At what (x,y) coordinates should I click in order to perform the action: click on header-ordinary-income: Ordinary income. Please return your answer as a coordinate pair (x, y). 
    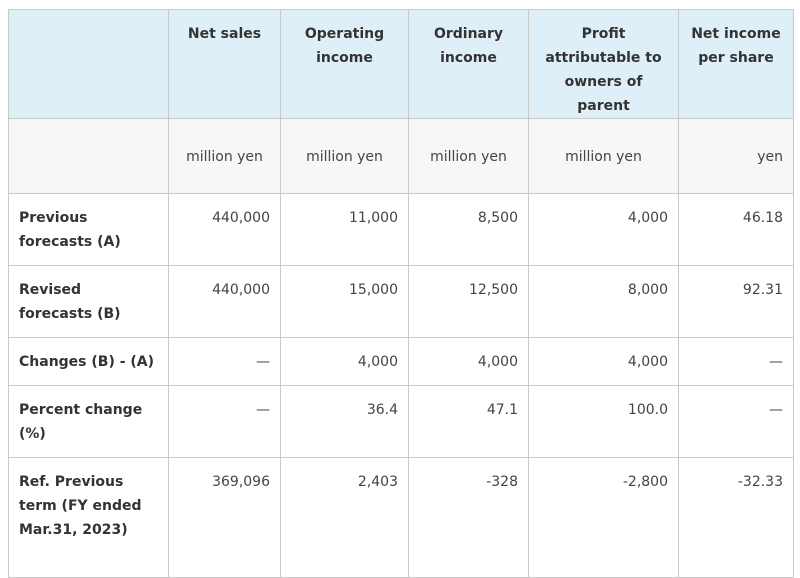
    Looking at the image, I should click on (468, 64).